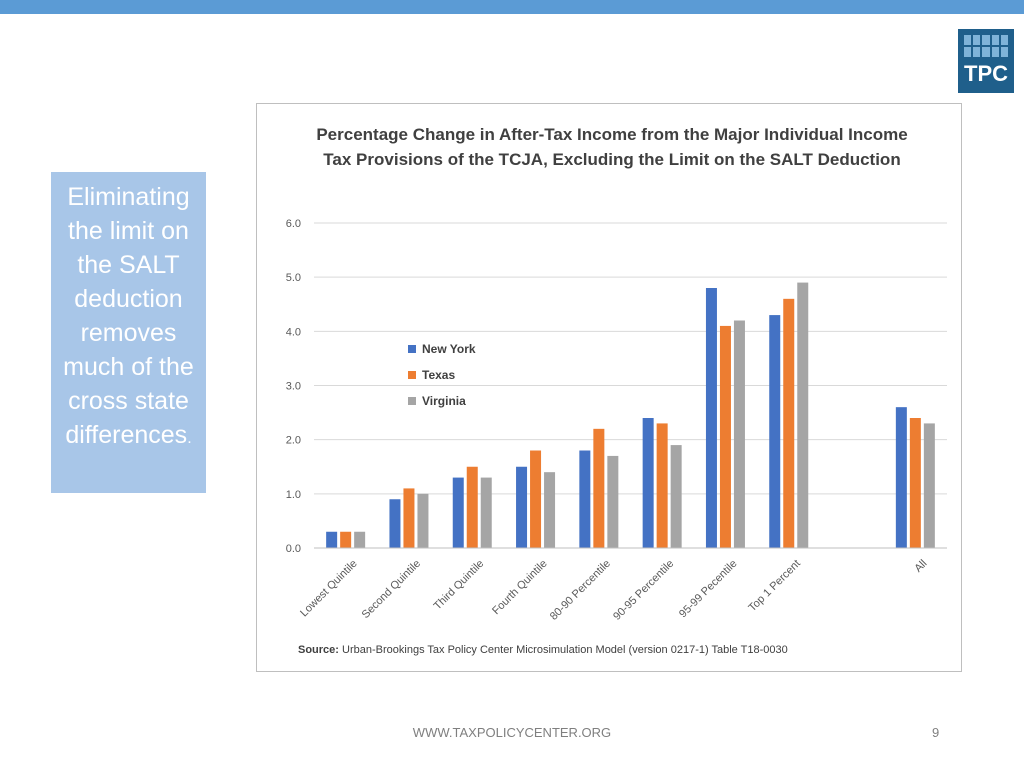  I want to click on x-tick-label: Third Quintile, so click(459, 585).